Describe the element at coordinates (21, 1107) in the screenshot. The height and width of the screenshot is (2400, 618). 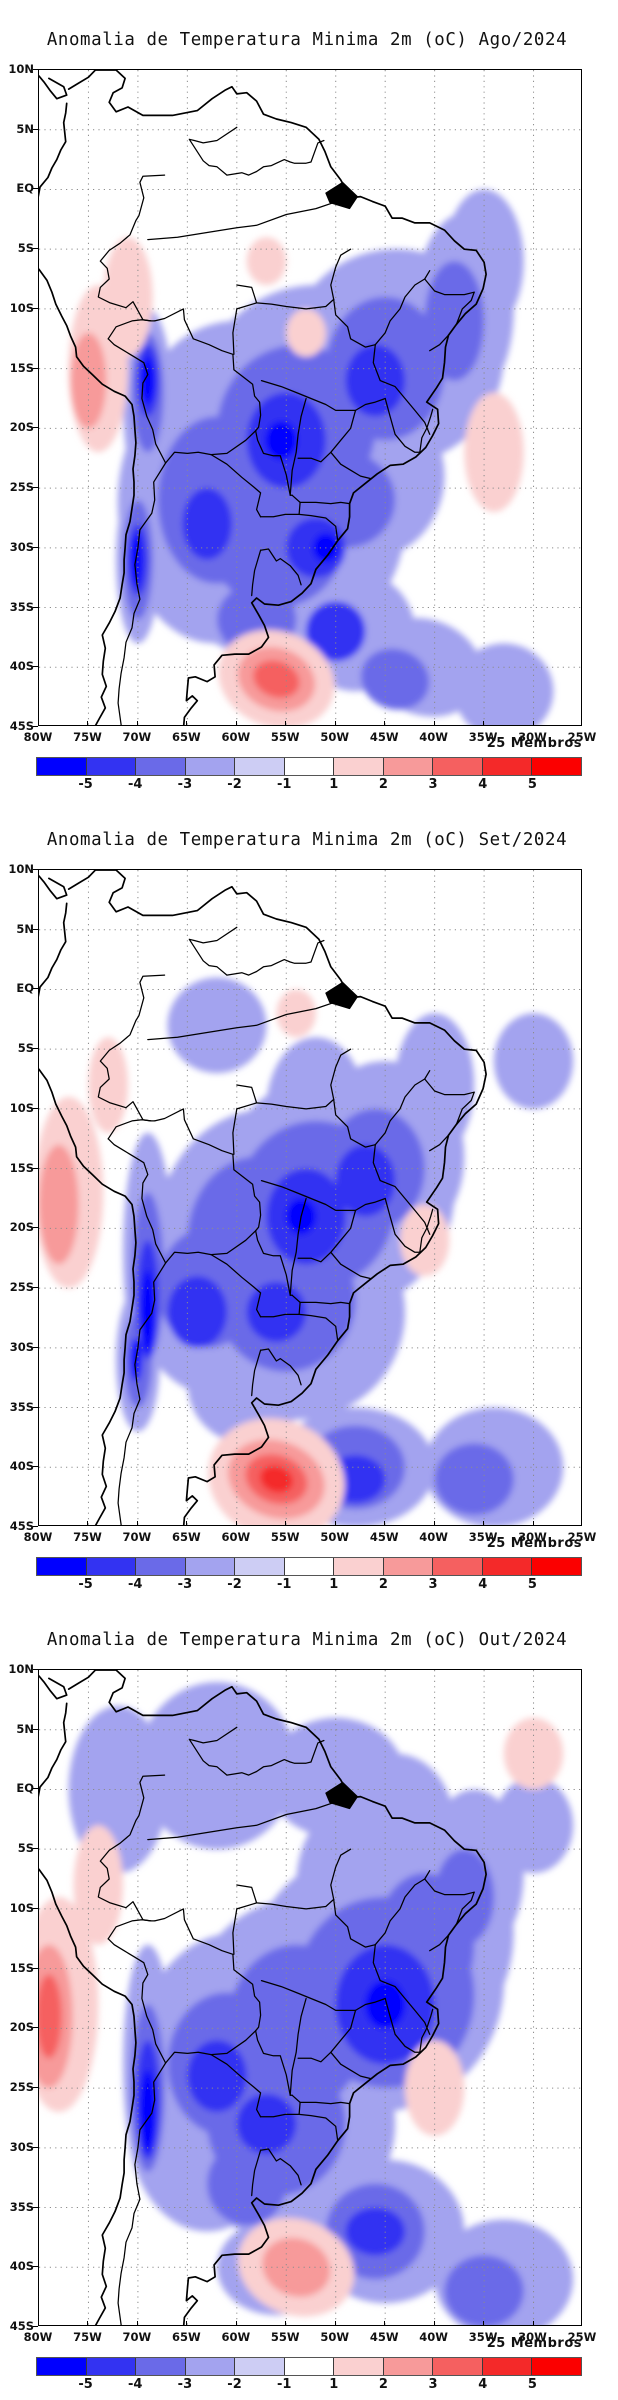
I see `y-axis-label: 10S` at that location.